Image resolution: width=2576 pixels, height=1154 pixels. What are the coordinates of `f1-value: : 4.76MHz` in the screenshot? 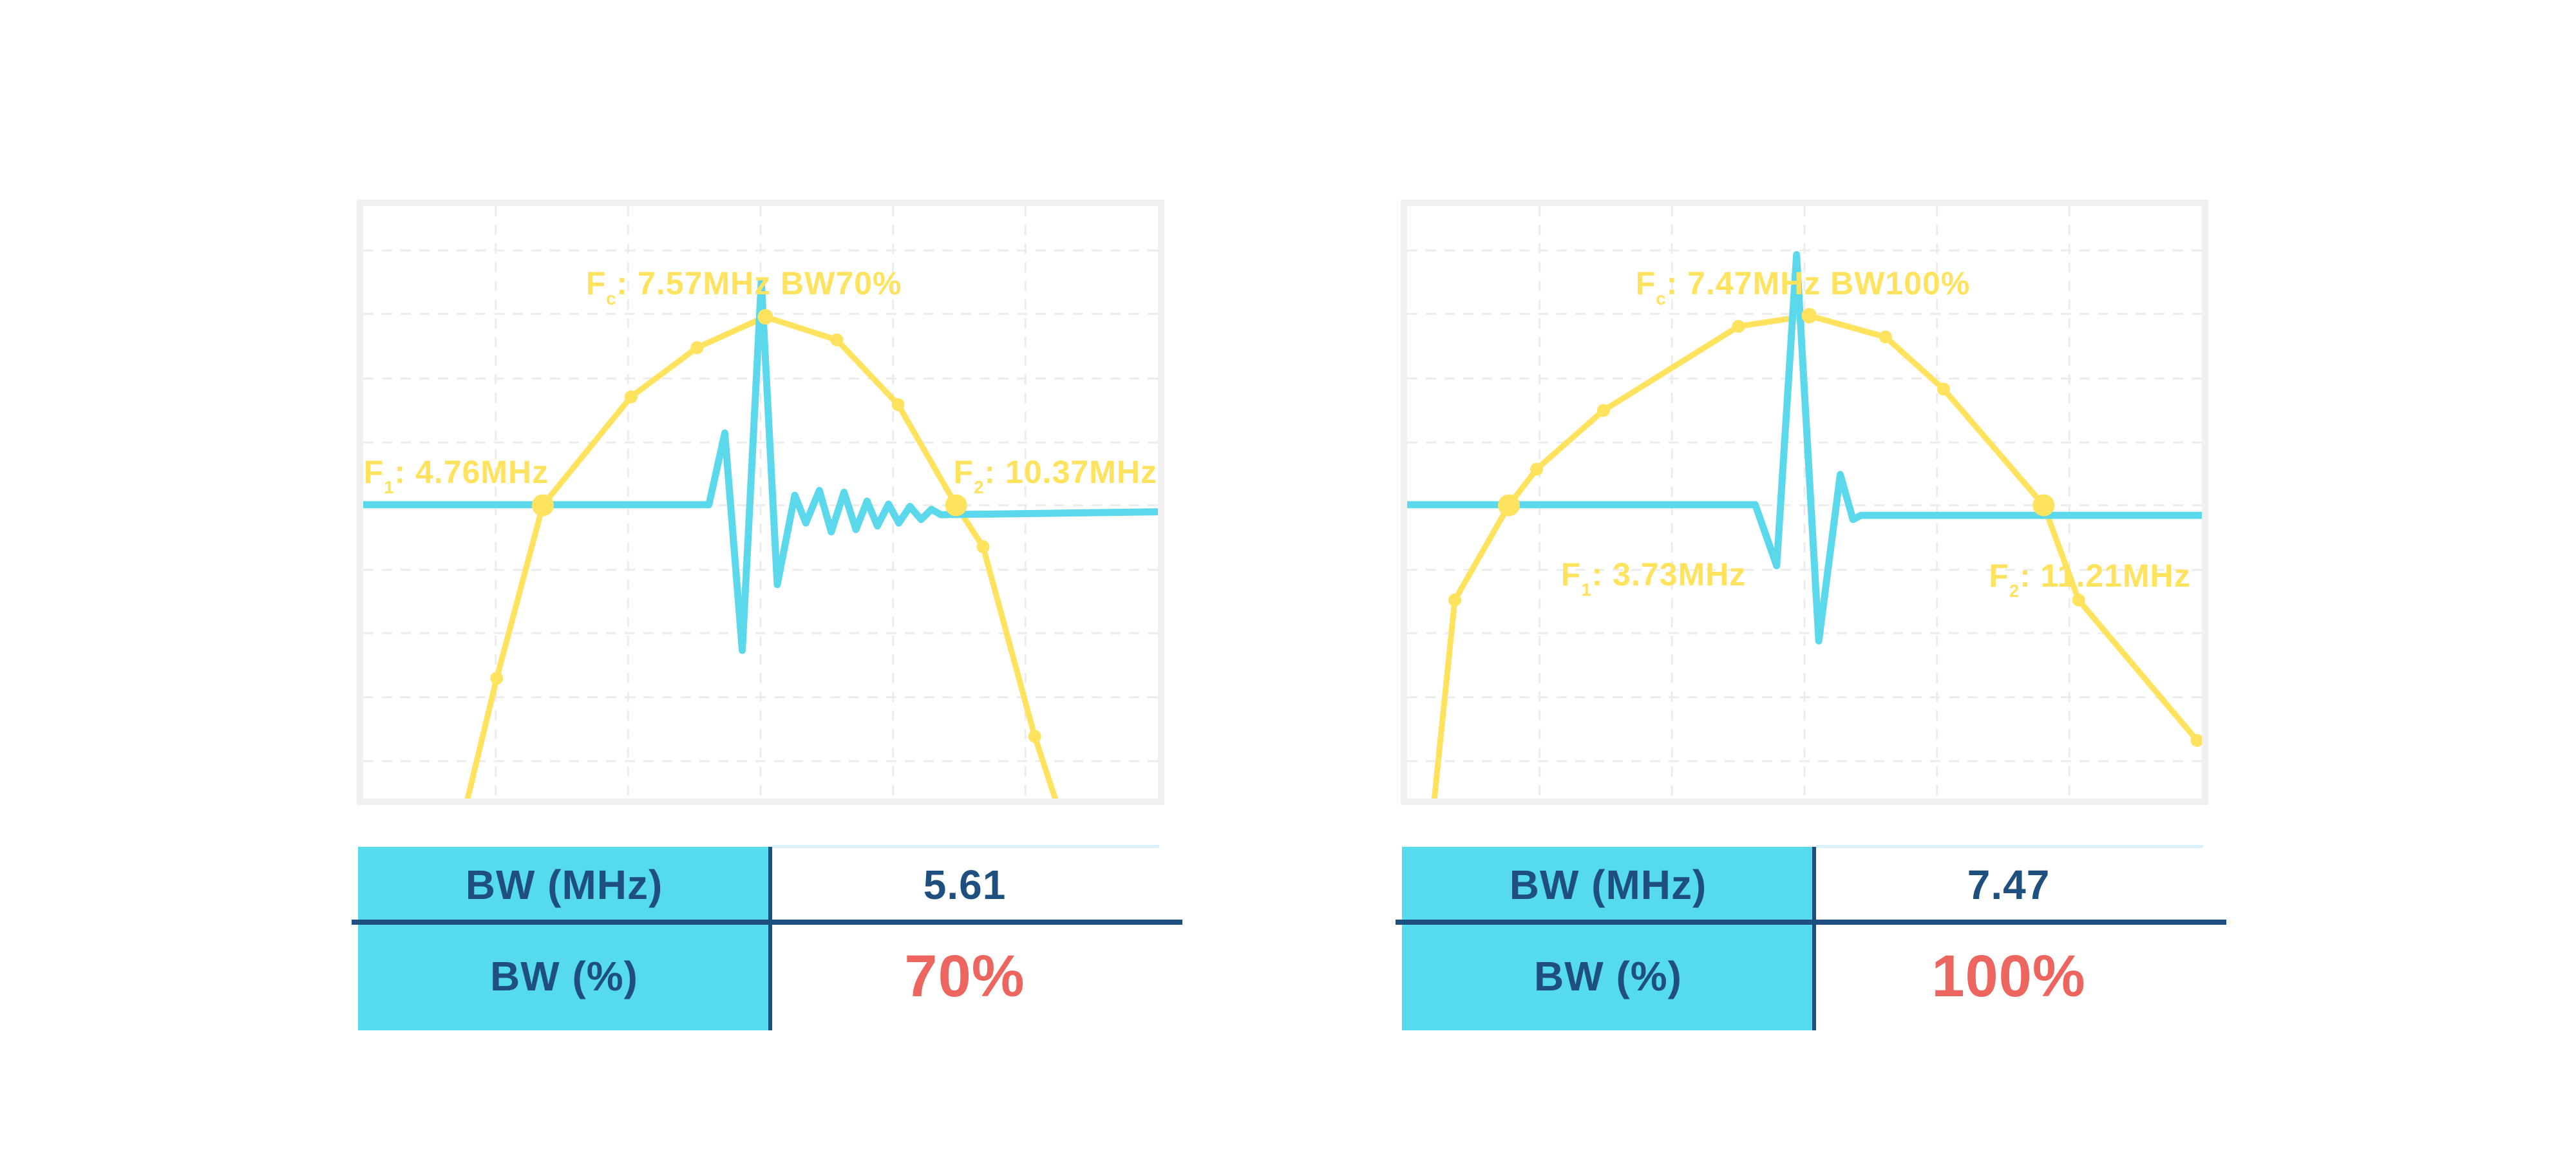 It's located at (471, 472).